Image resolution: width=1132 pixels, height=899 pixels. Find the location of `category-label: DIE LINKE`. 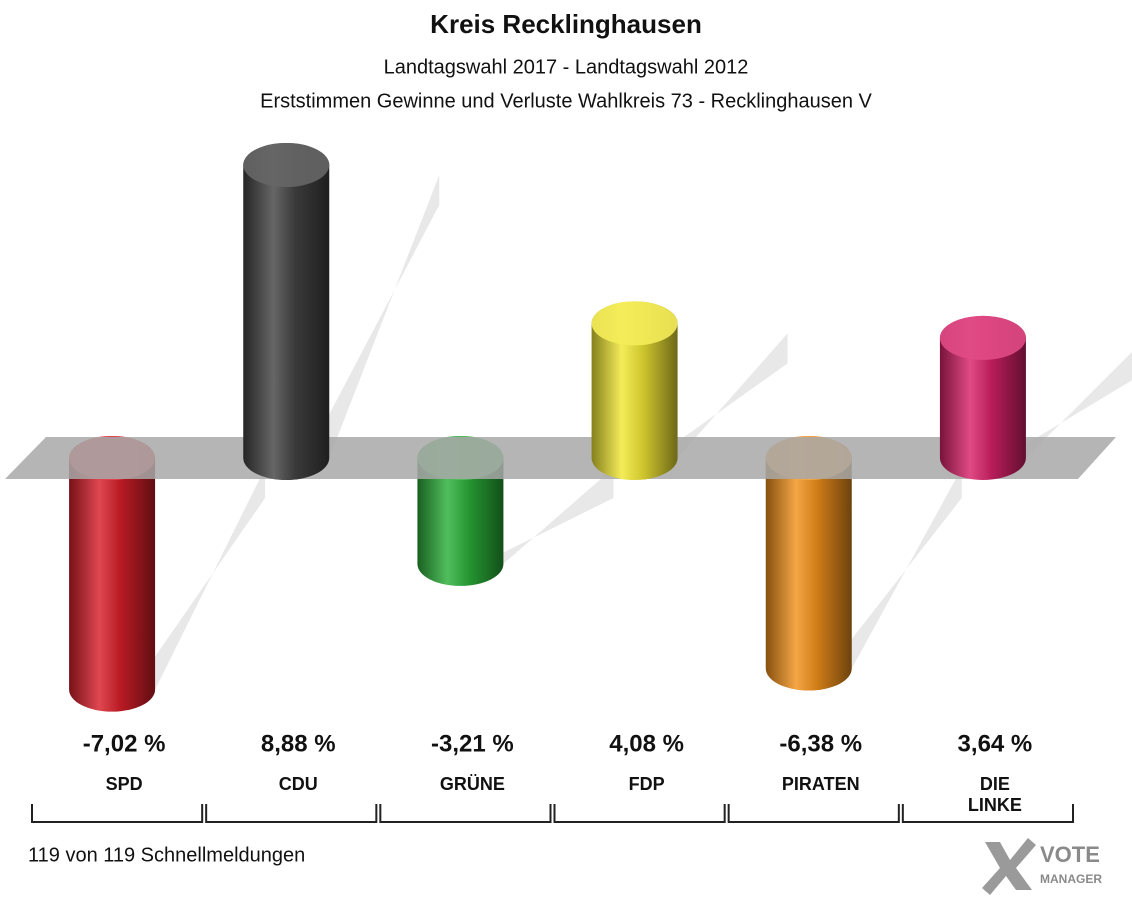

category-label: DIE LINKE is located at coordinates (994, 794).